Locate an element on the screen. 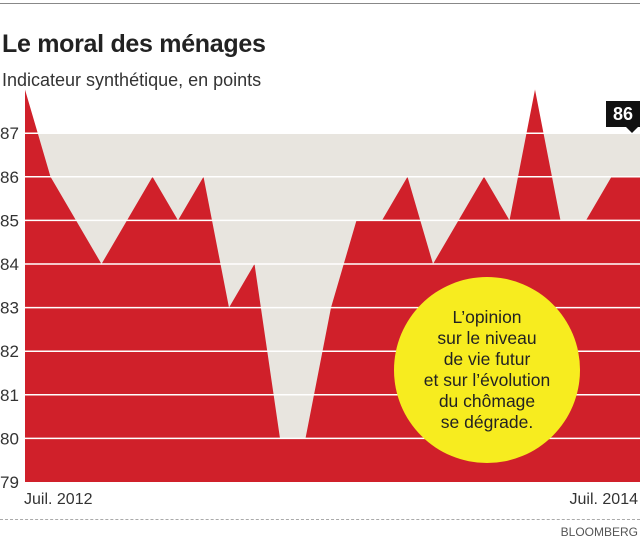 Image resolution: width=640 pixels, height=541 pixels. chart-title: Le moral des ménages is located at coordinates (134, 44).